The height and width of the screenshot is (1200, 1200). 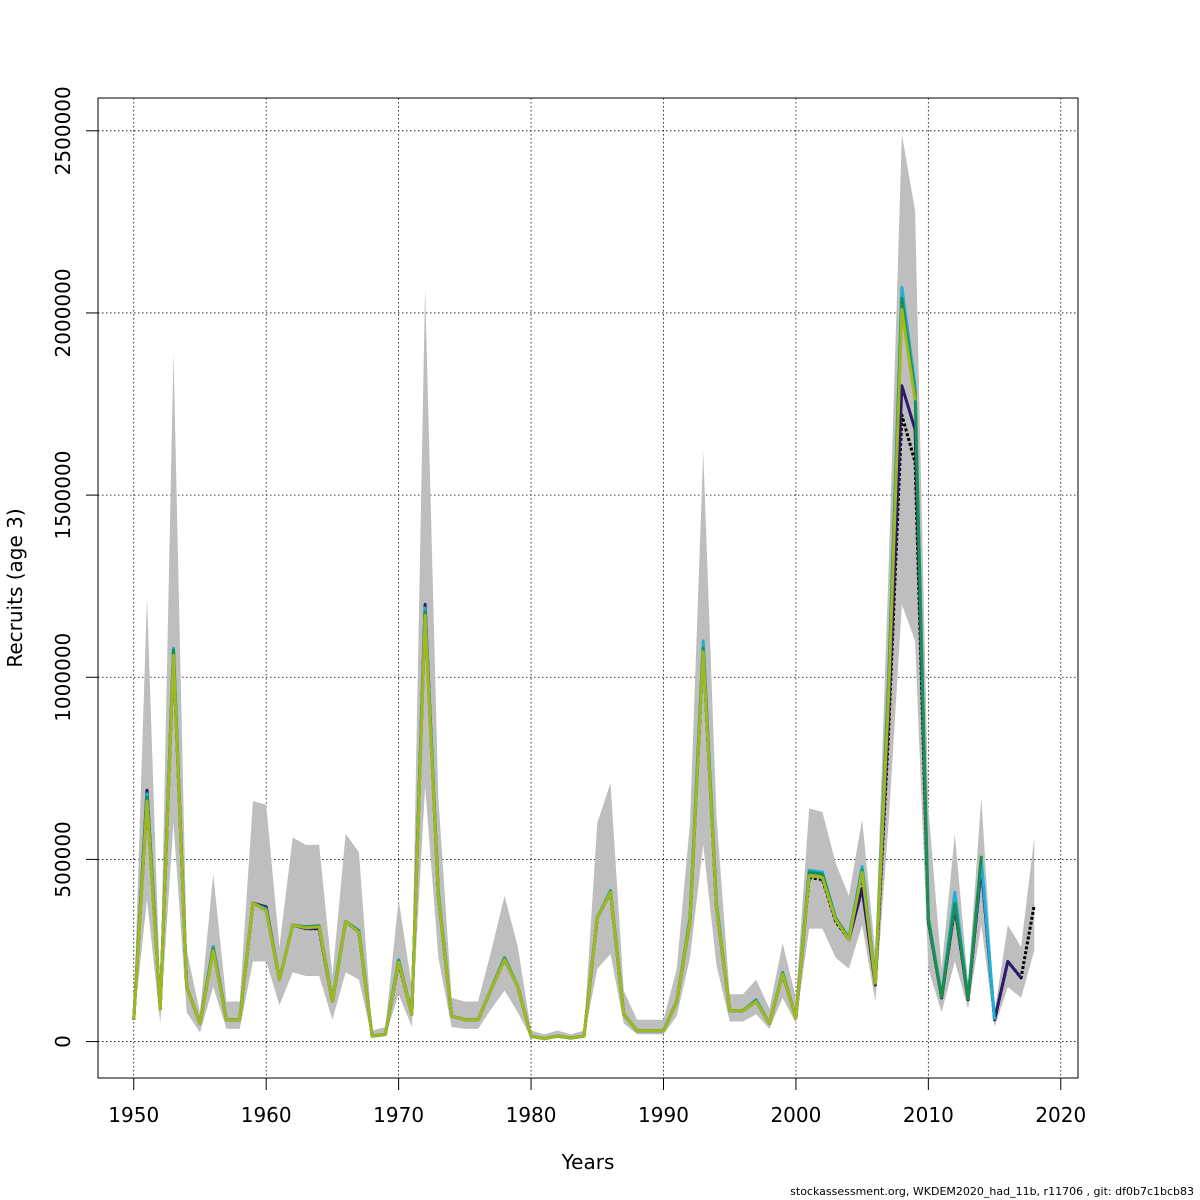 I want to click on x-axis: 1950 1960 1970 1980 1990 2000 2010 2020, so click(x=597, y=1102).